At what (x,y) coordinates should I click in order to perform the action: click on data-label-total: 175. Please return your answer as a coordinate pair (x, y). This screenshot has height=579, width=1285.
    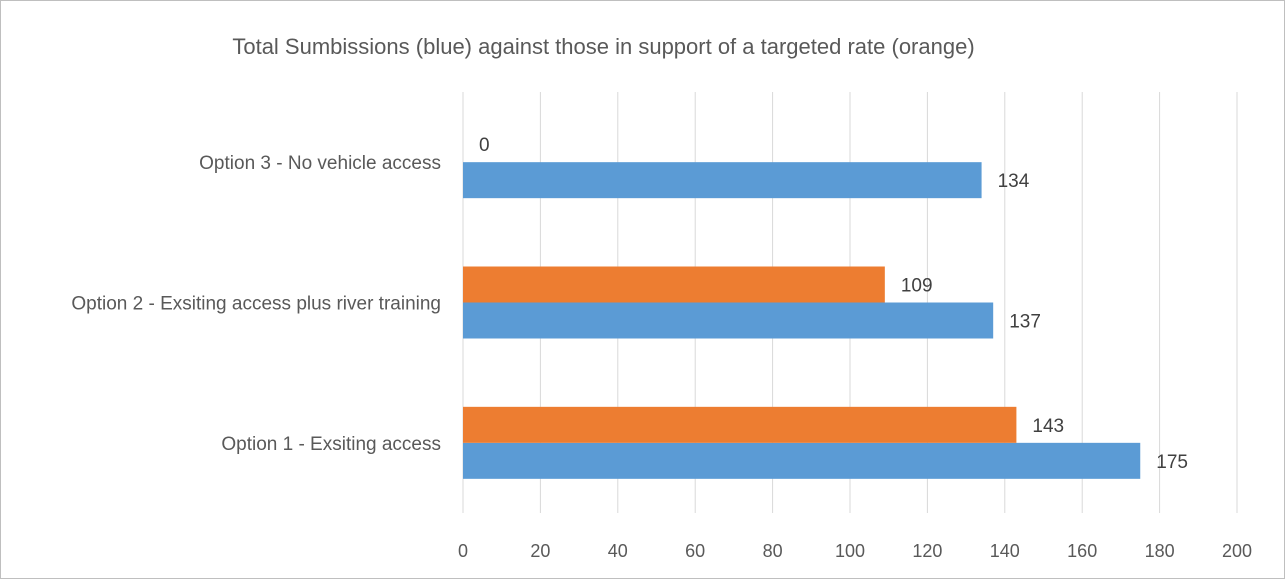
    Looking at the image, I should click on (1172, 462).